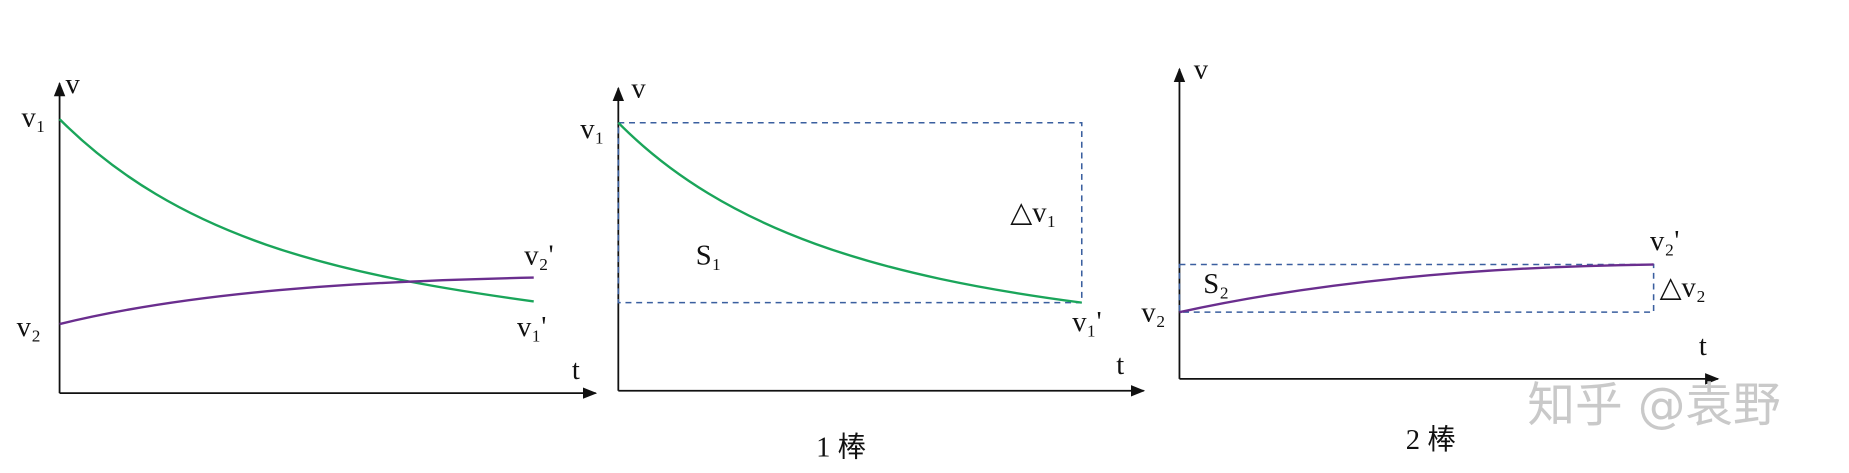  What do you see at coordinates (1683, 288) in the screenshot?
I see `label: △v₂` at bounding box center [1683, 288].